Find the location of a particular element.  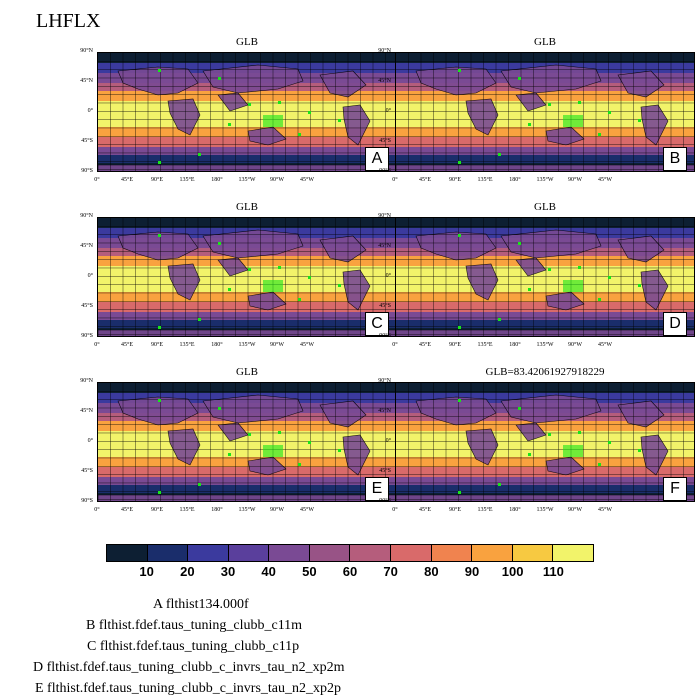

colorbar-tick-label: 50 is located at coordinates (309, 571).